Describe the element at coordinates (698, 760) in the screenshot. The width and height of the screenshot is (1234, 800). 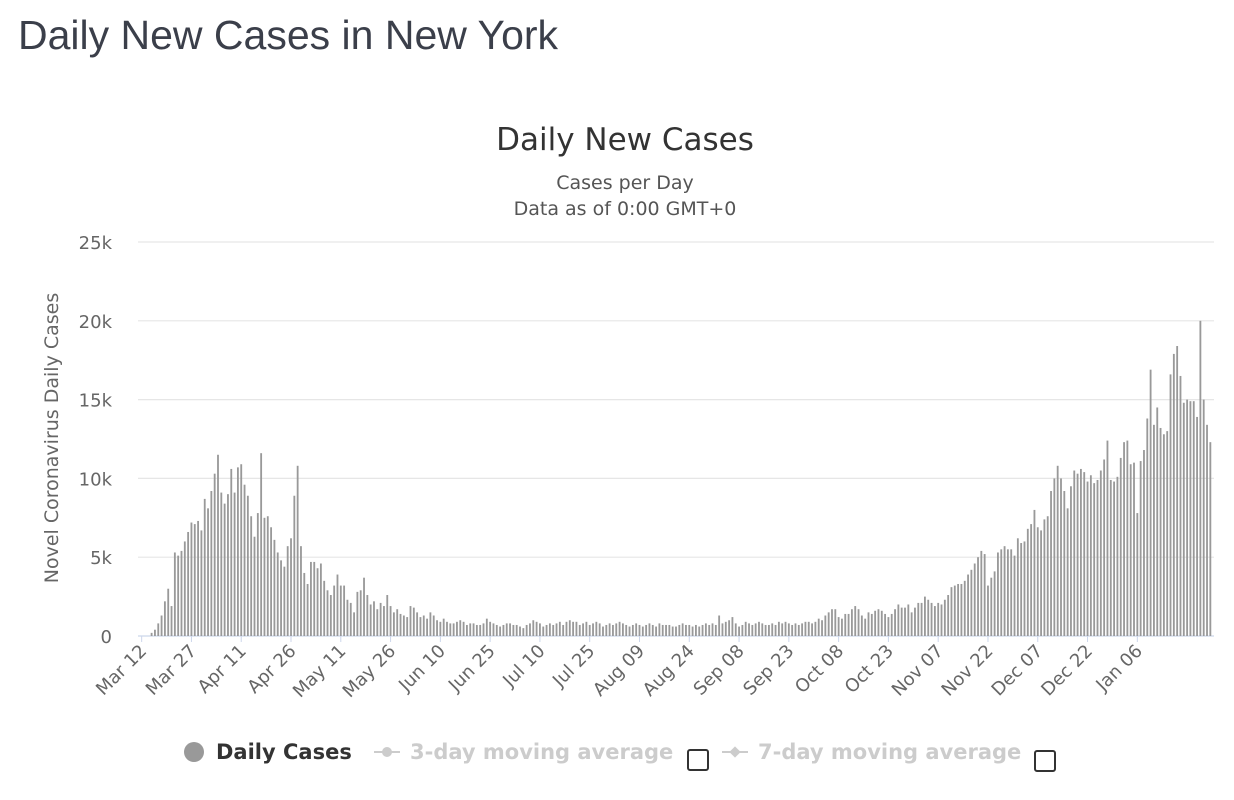
I see `checkbox-3-day-average` at that location.